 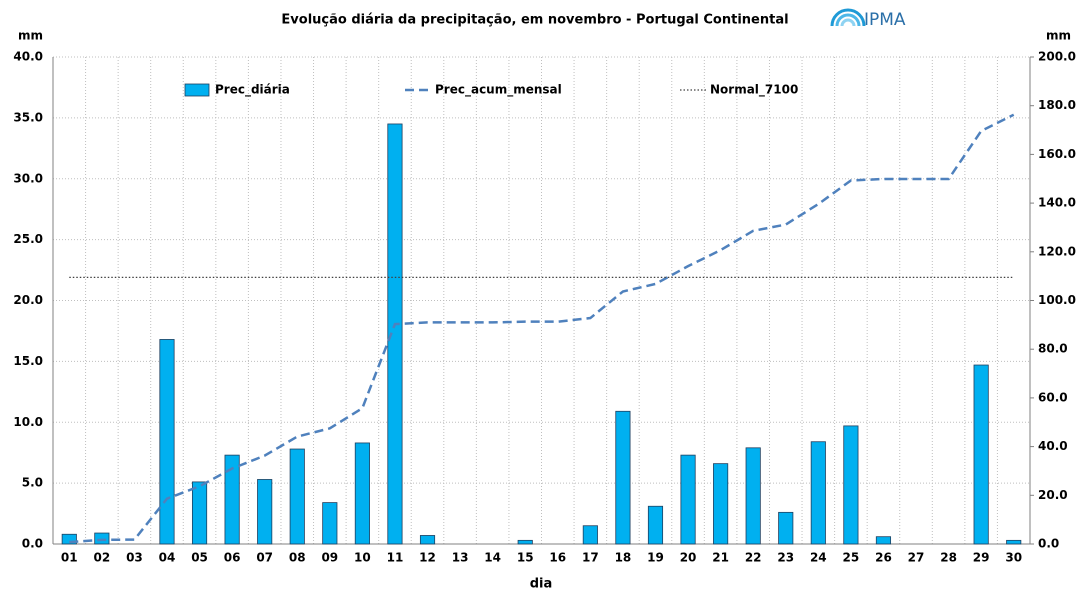 I want to click on x-tick-label: 28, so click(x=948, y=558).